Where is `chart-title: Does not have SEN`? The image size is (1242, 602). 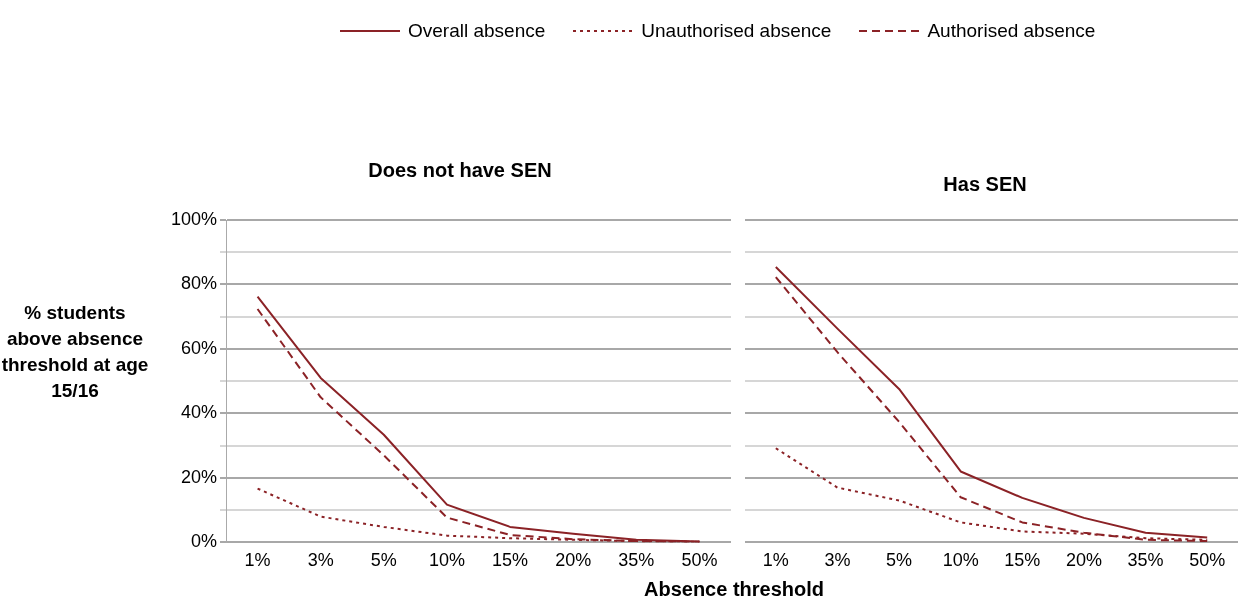 chart-title: Does not have SEN is located at coordinates (460, 170).